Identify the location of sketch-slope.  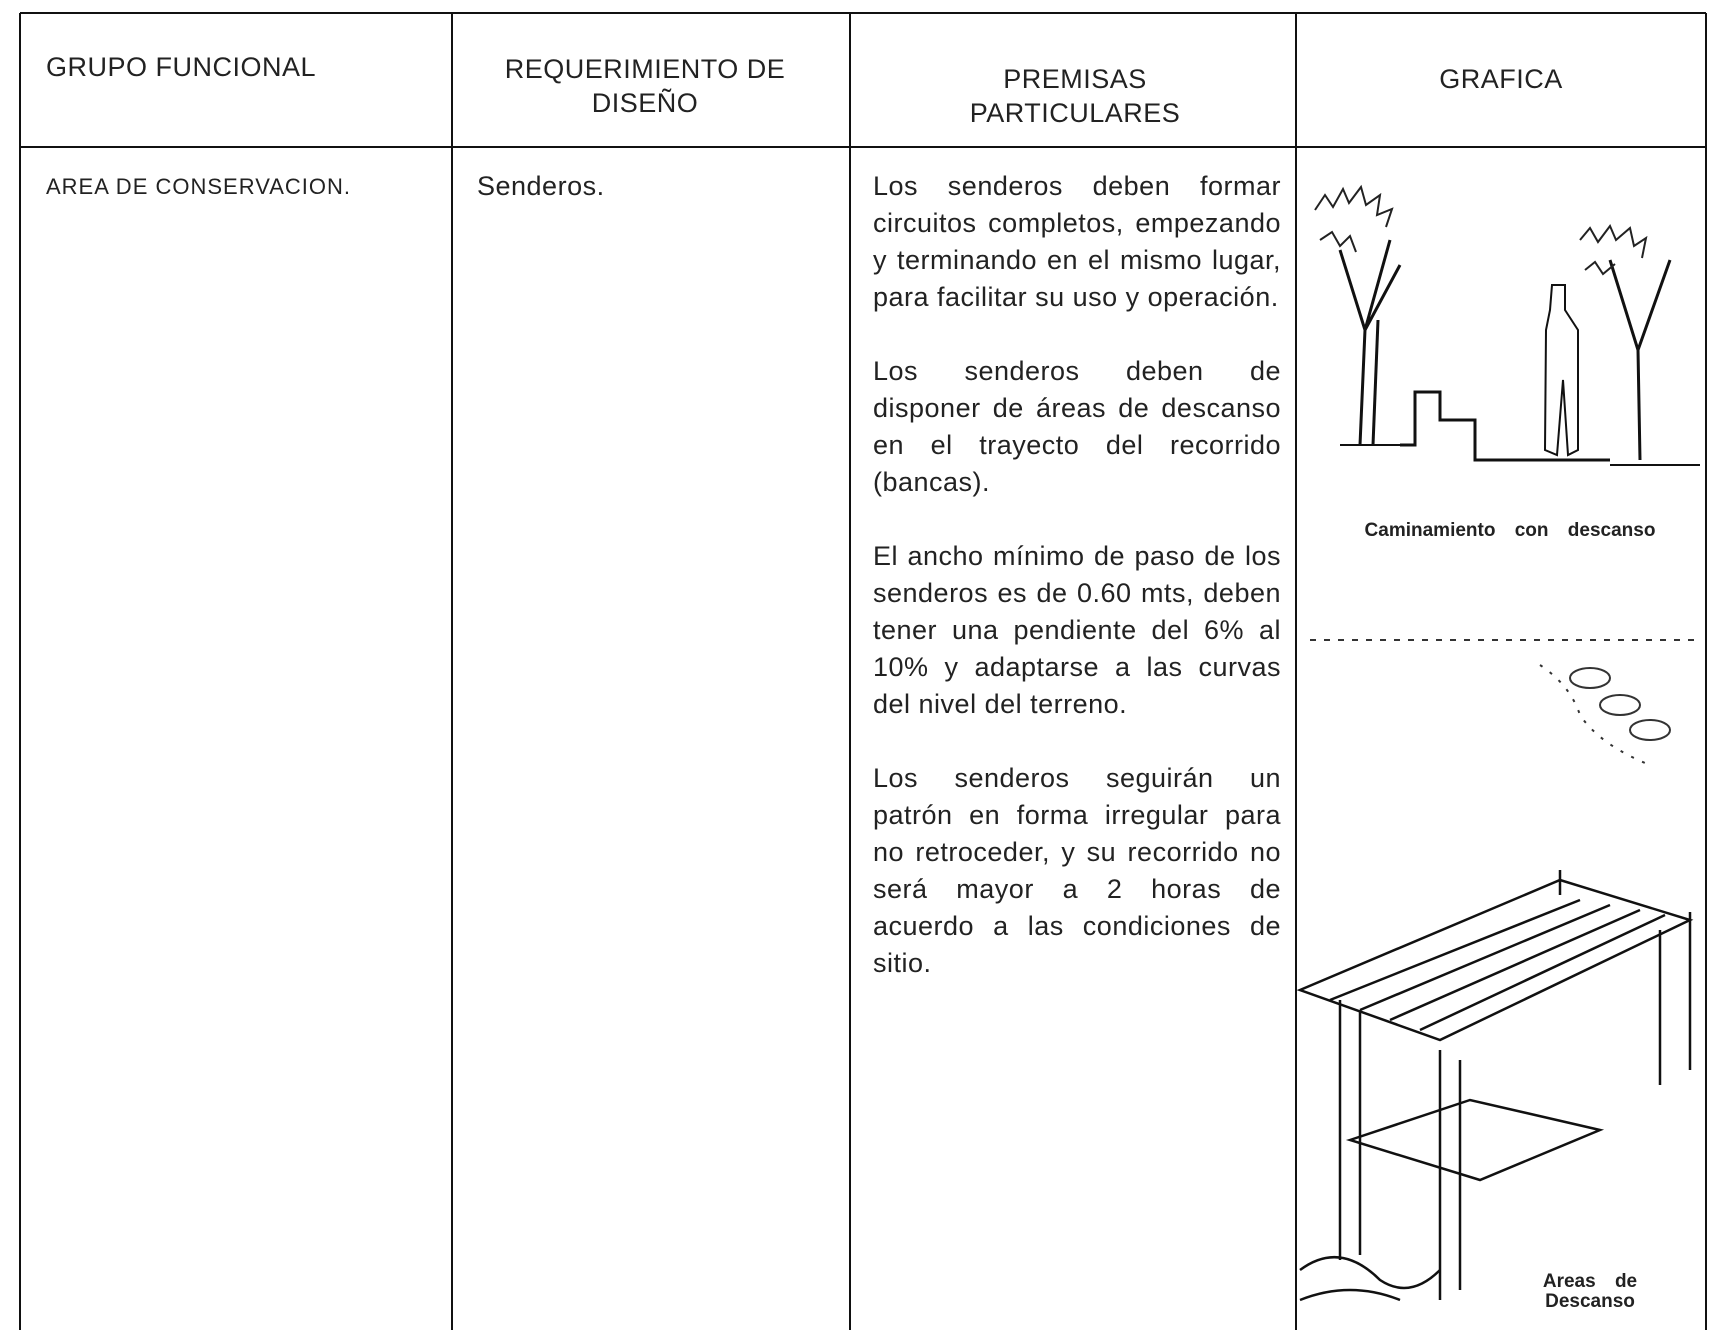
(1505, 702).